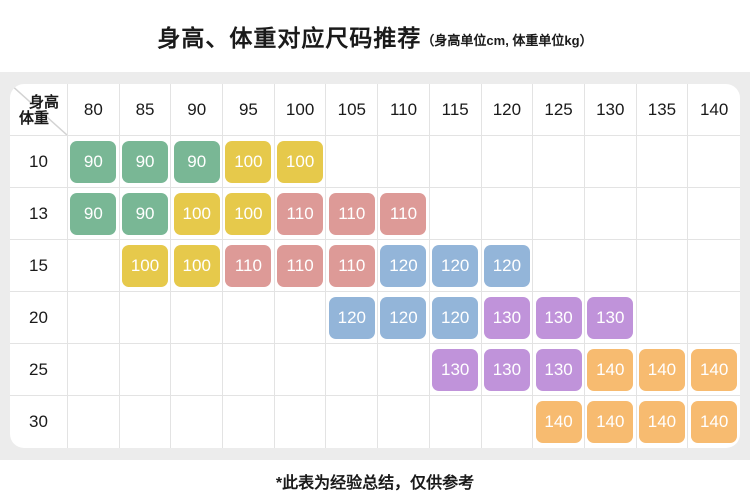 This screenshot has height=502, width=750. Describe the element at coordinates (145, 110) in the screenshot. I see `height-header-cell: 85` at that location.